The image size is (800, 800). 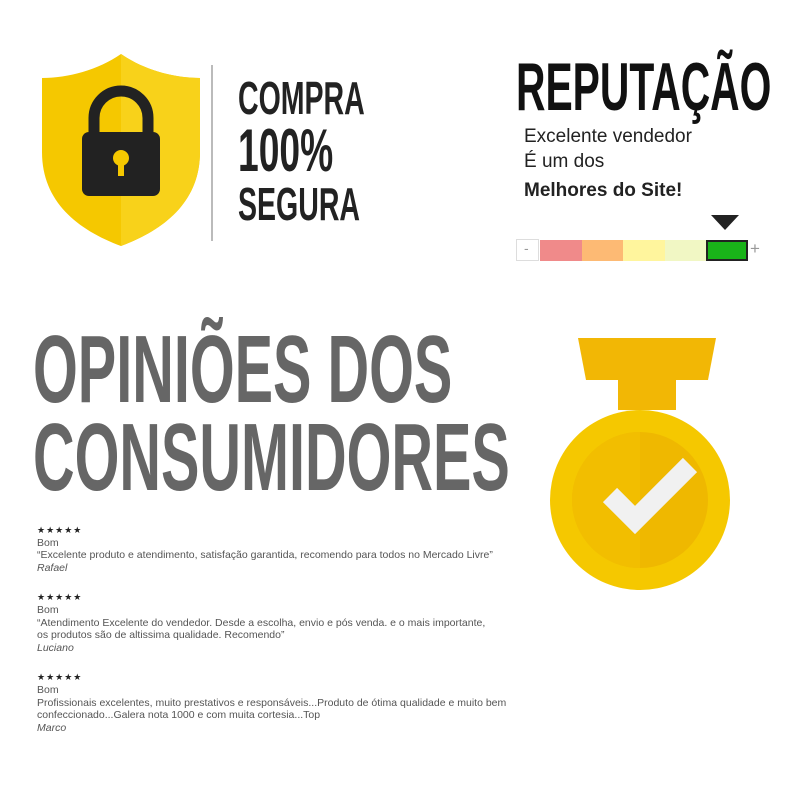 What do you see at coordinates (725, 222) in the screenshot?
I see `level-pointer-icon` at bounding box center [725, 222].